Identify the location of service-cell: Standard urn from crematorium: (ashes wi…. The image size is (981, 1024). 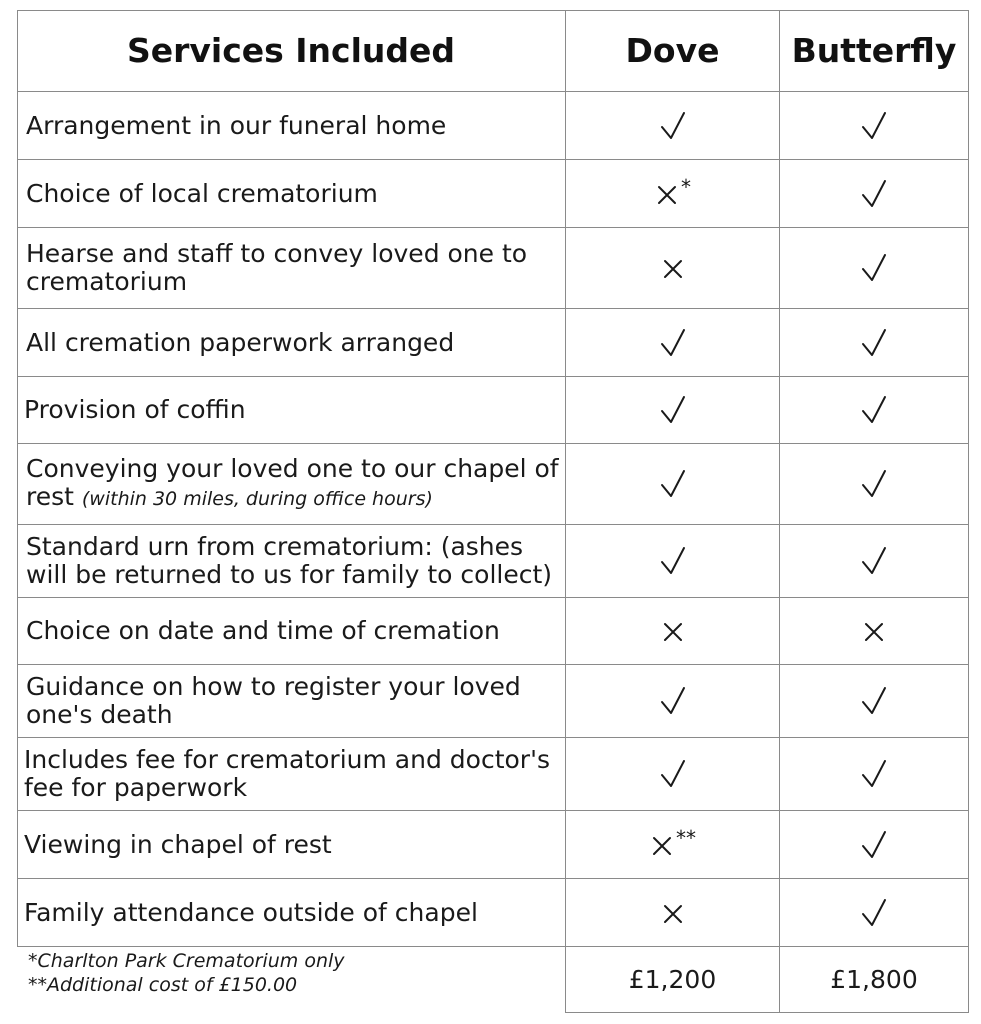
(294, 561).